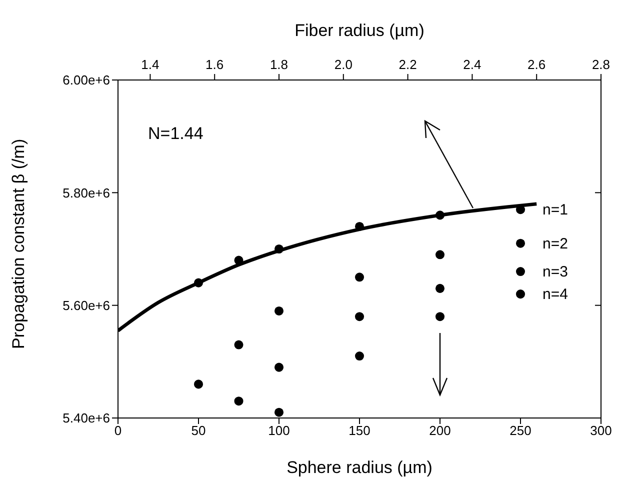  Describe the element at coordinates (601, 64) in the screenshot. I see `x2-tick-label: 2.8` at that location.